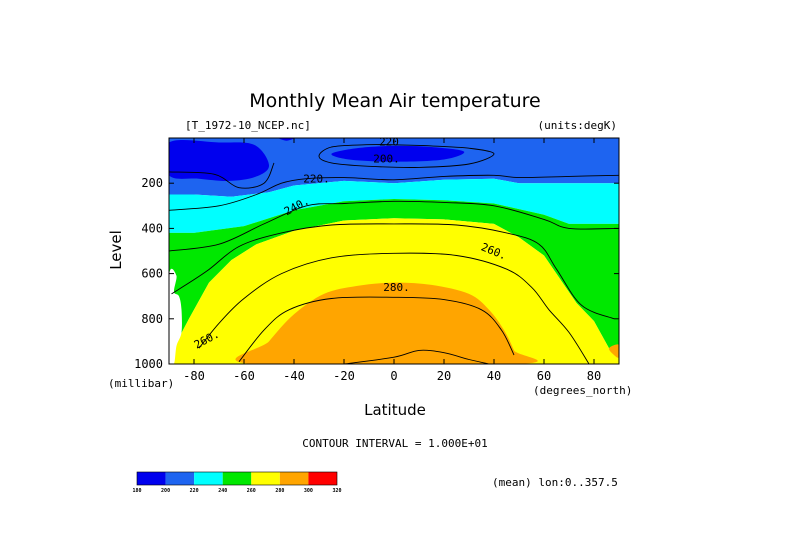 Image resolution: width=789 pixels, height=558 pixels. Describe the element at coordinates (344, 376) in the screenshot. I see `x-tick-label: -20` at that location.